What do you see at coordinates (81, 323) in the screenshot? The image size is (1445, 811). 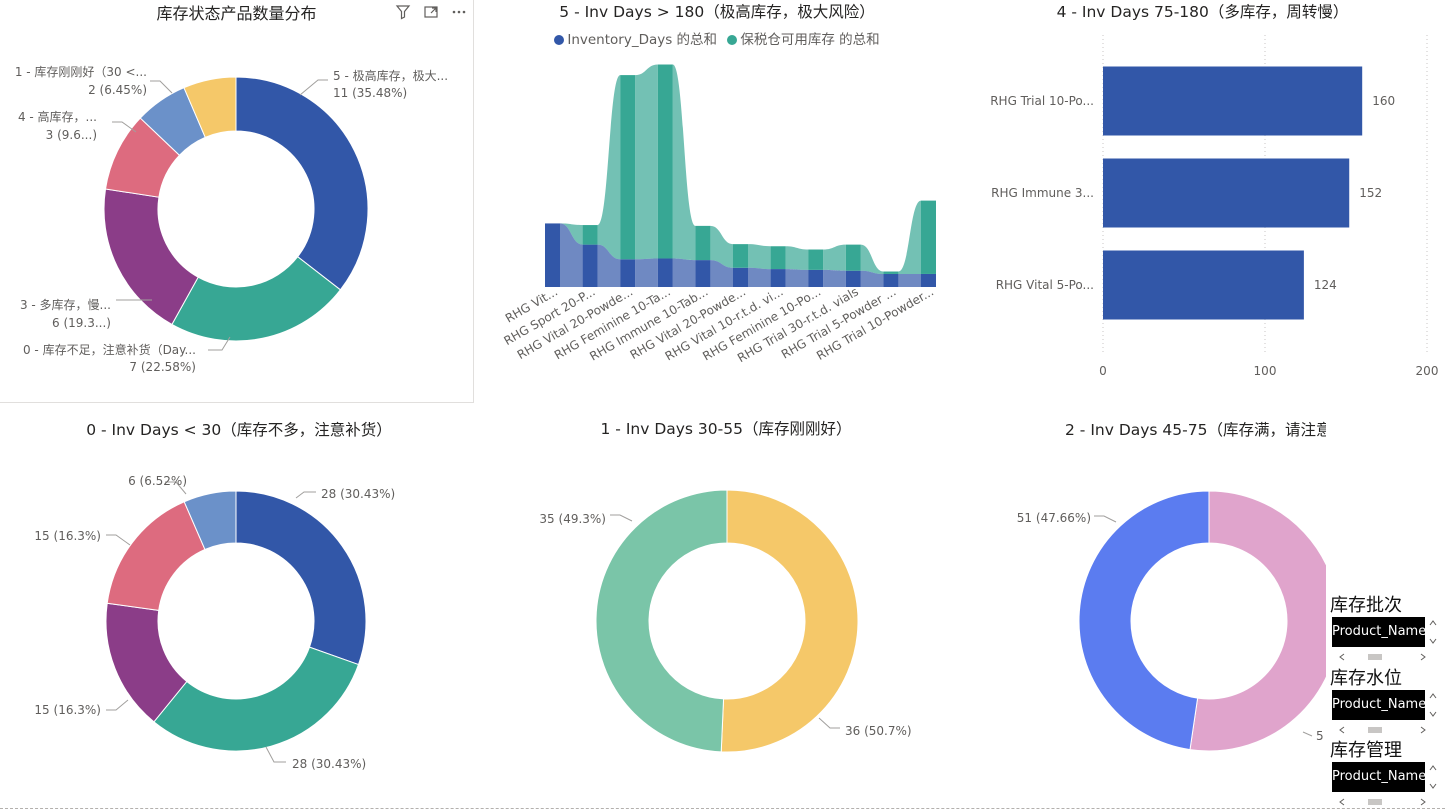 I see `slice-label: 6 (19.3...)` at bounding box center [81, 323].